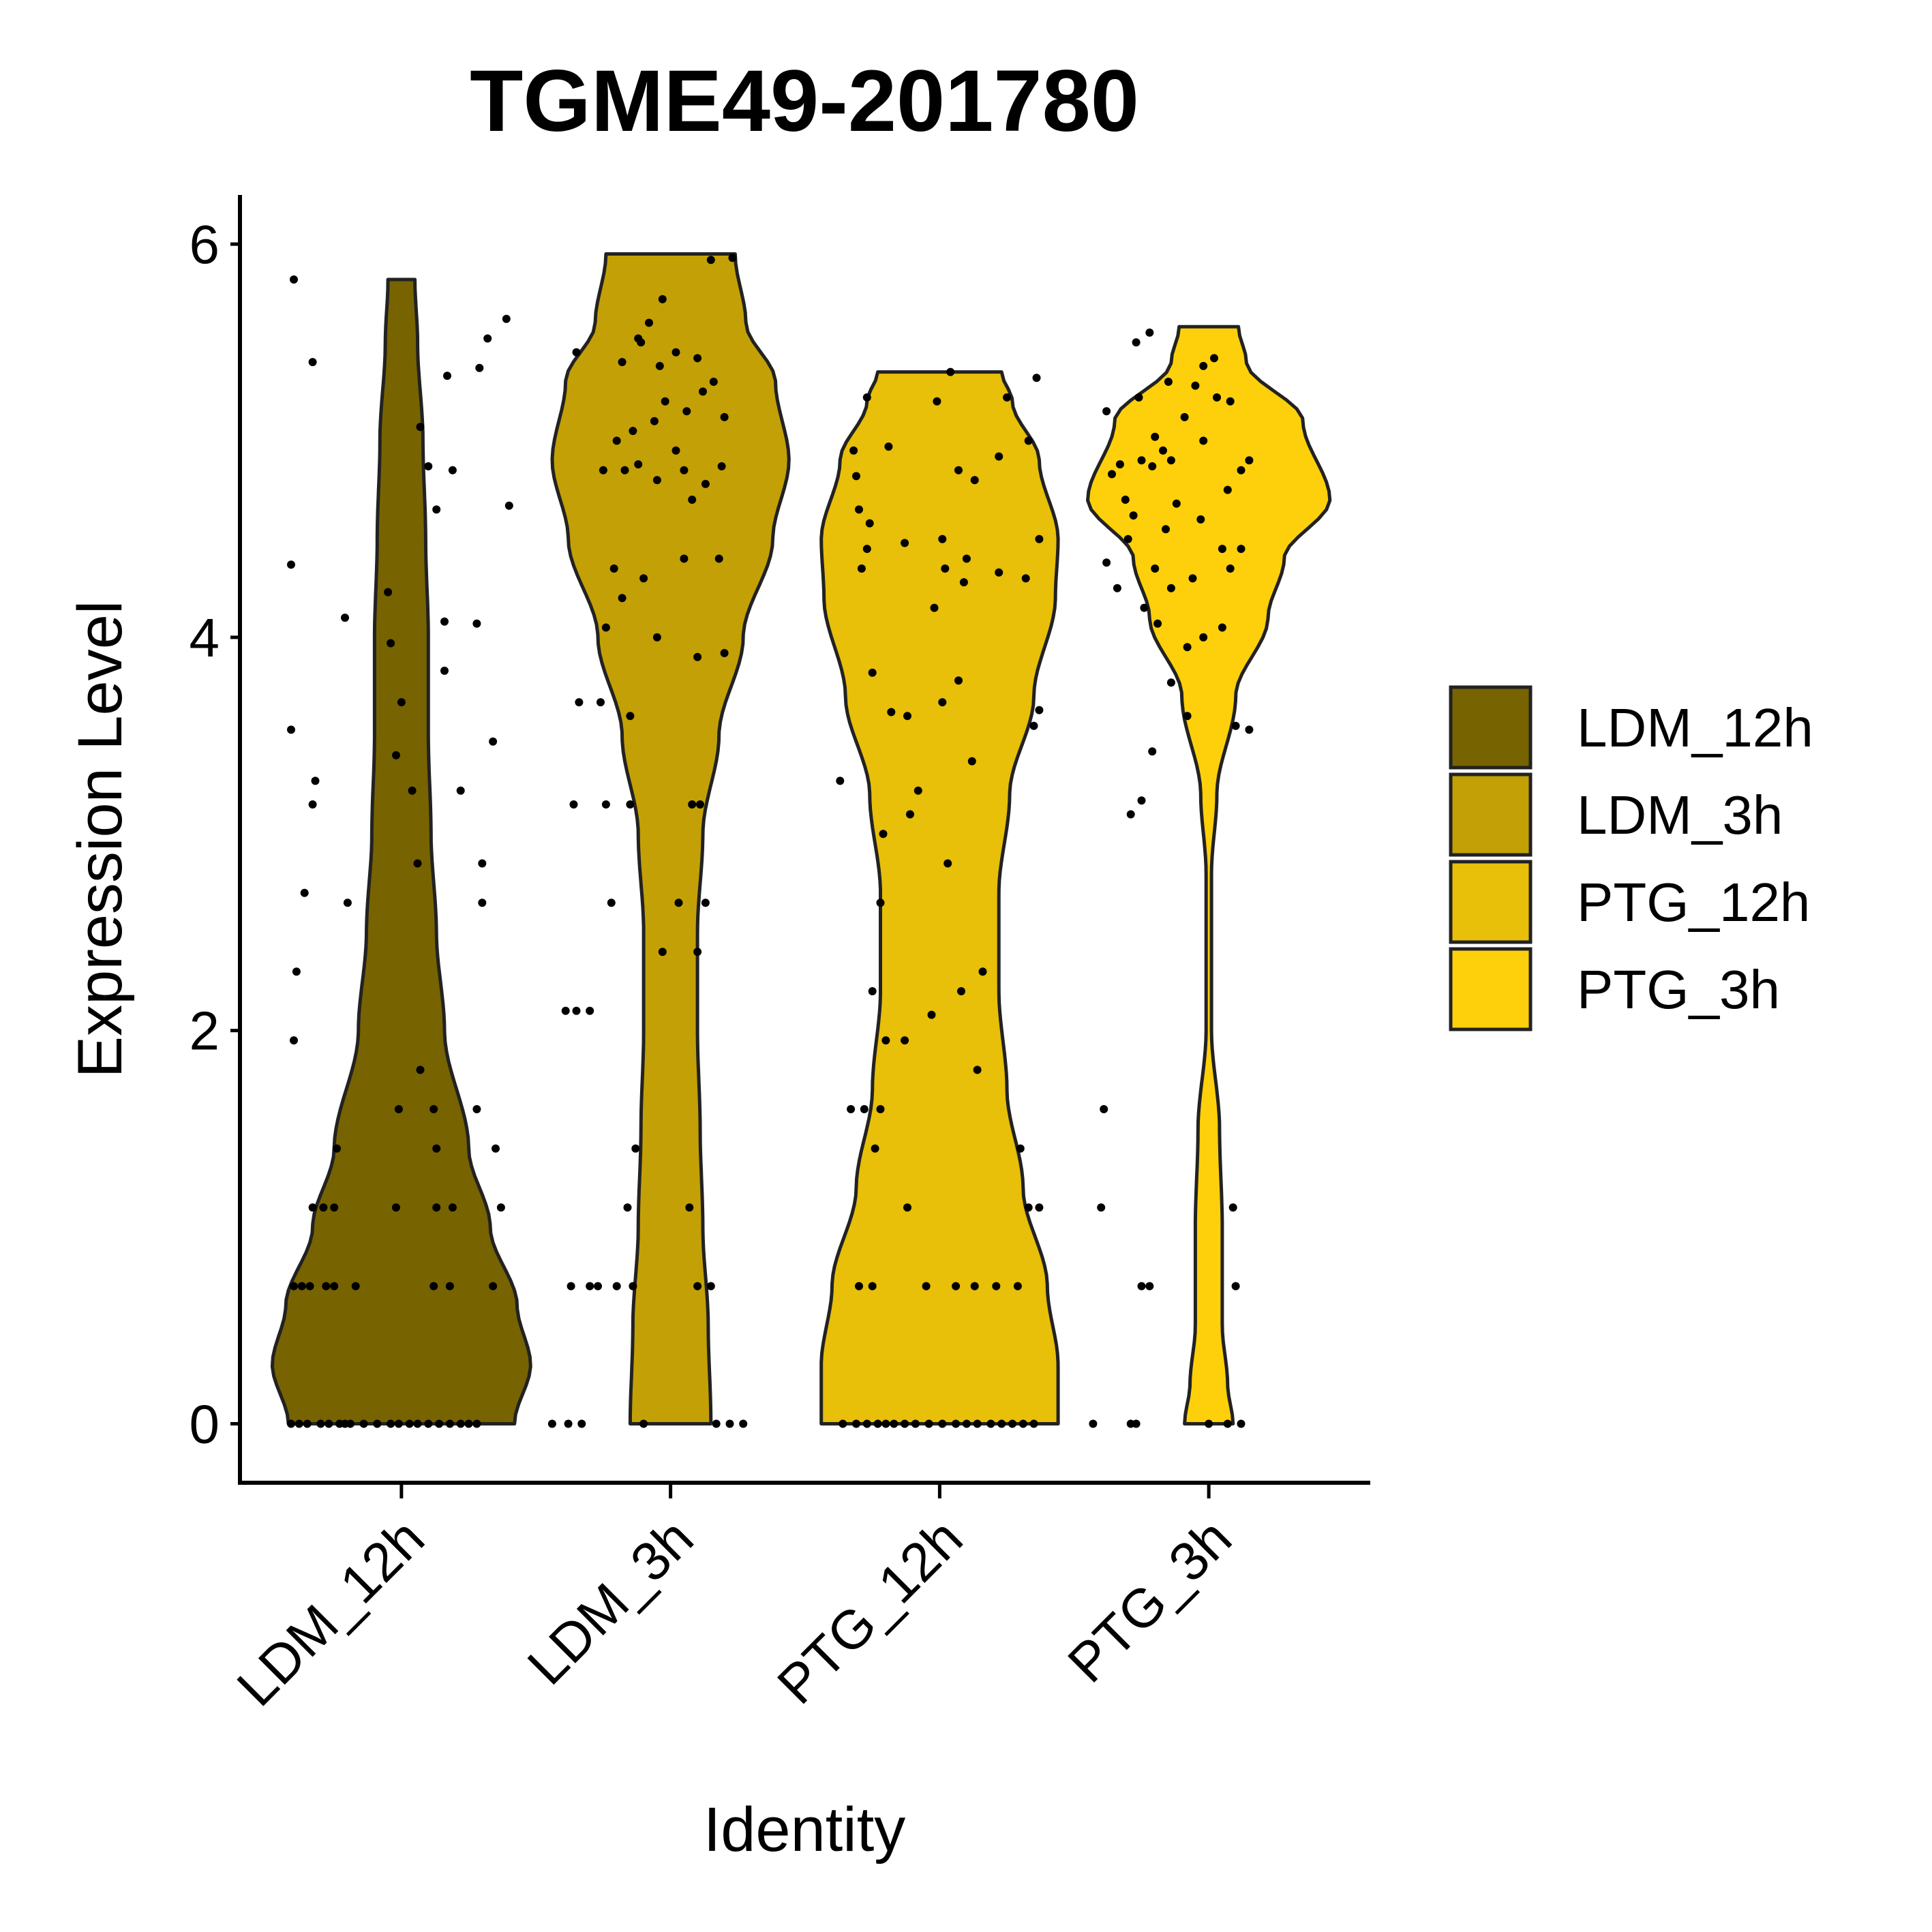 This screenshot has height=1932, width=1932. I want to click on legend-label-PTG_3h: PTG_3h, so click(1679, 989).